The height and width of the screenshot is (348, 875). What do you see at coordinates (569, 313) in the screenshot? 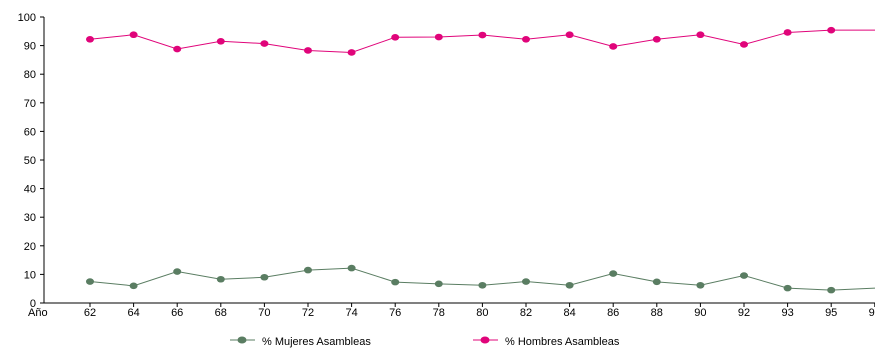
I see `x-tick-label: 84` at bounding box center [569, 313].